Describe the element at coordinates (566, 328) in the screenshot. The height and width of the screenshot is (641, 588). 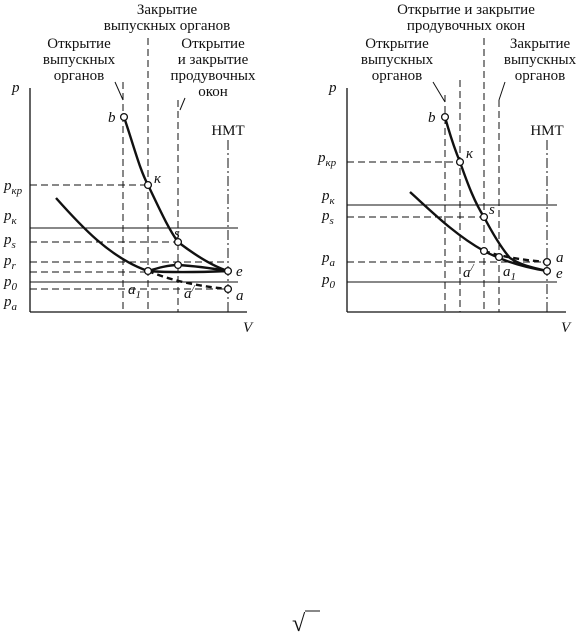
I see `right-axis-v-label: V` at that location.